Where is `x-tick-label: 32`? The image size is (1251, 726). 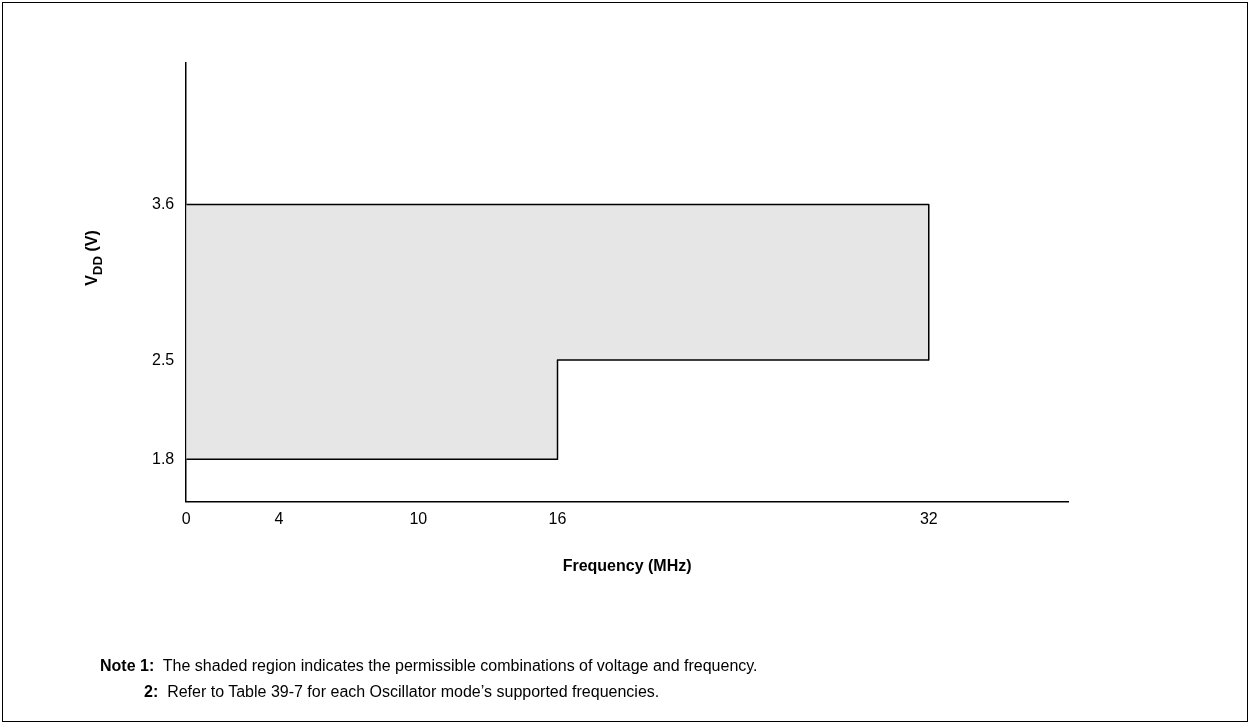 x-tick-label: 32 is located at coordinates (928, 518).